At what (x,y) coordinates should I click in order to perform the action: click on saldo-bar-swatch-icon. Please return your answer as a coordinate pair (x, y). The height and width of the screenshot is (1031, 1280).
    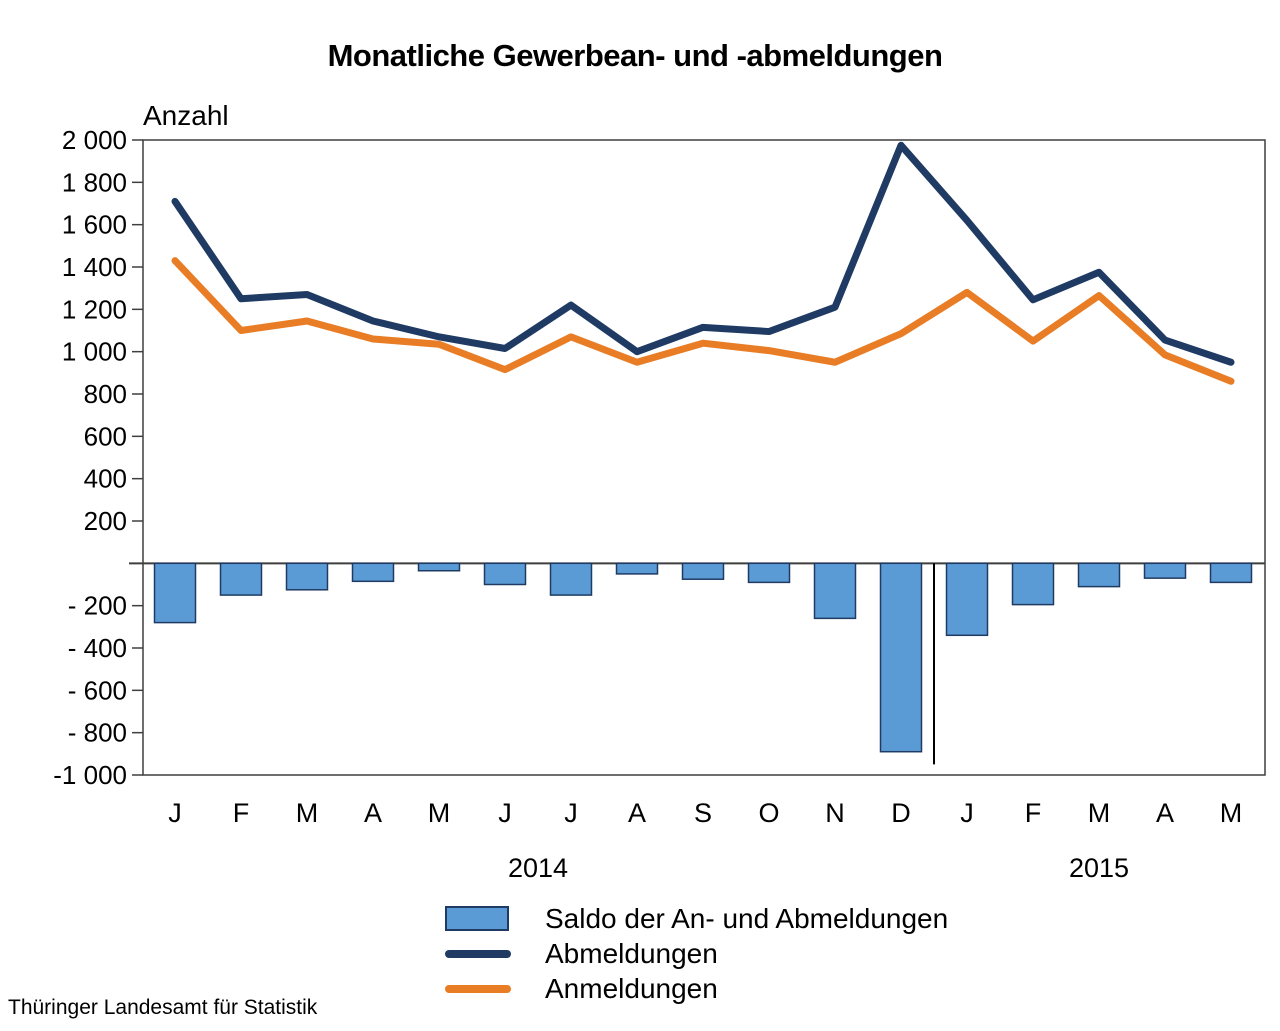
    Looking at the image, I should click on (477, 918).